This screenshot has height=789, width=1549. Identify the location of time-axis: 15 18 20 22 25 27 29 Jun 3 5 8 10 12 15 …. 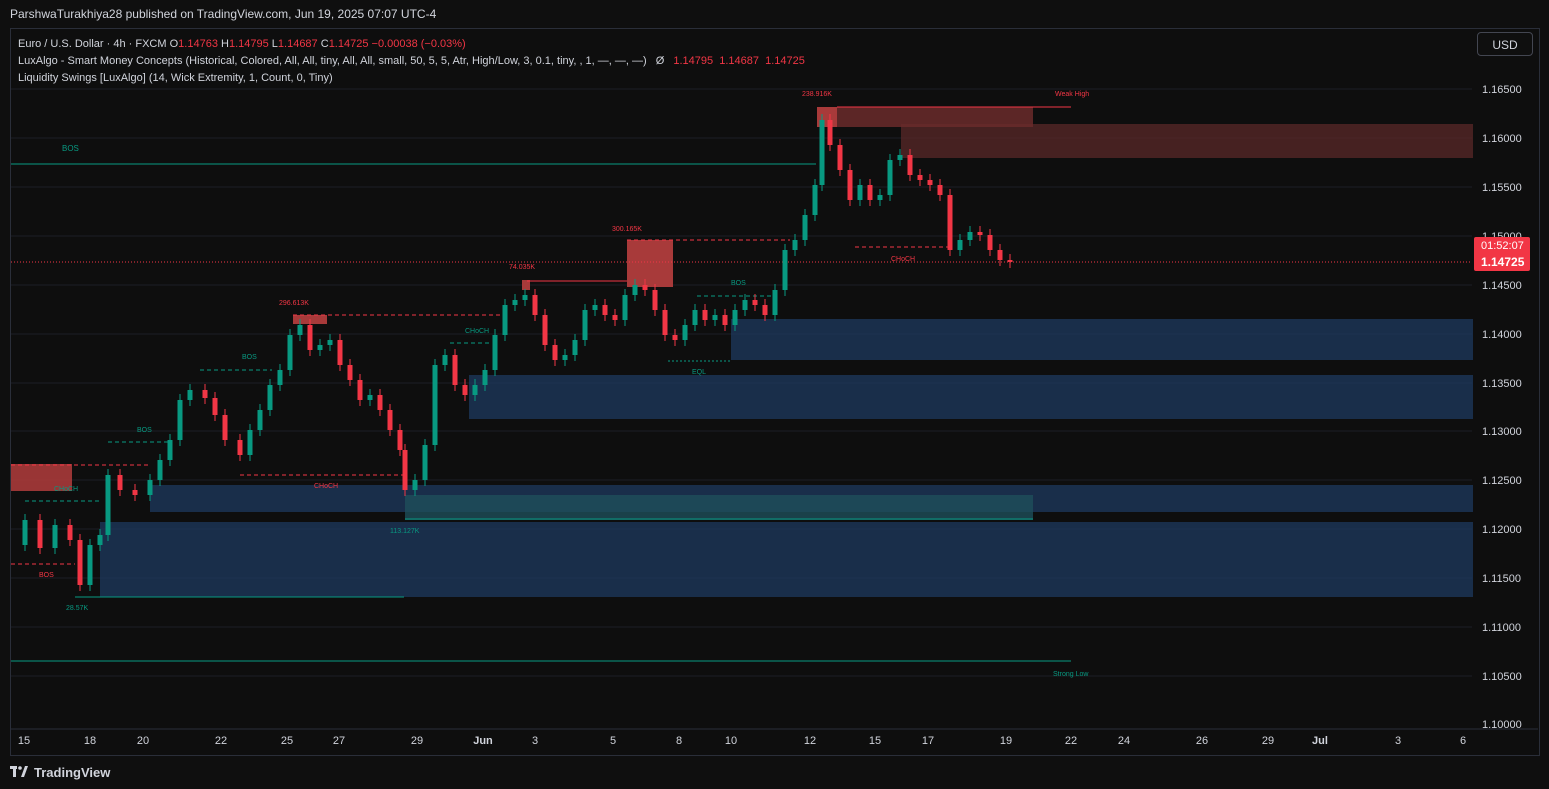
(742, 741).